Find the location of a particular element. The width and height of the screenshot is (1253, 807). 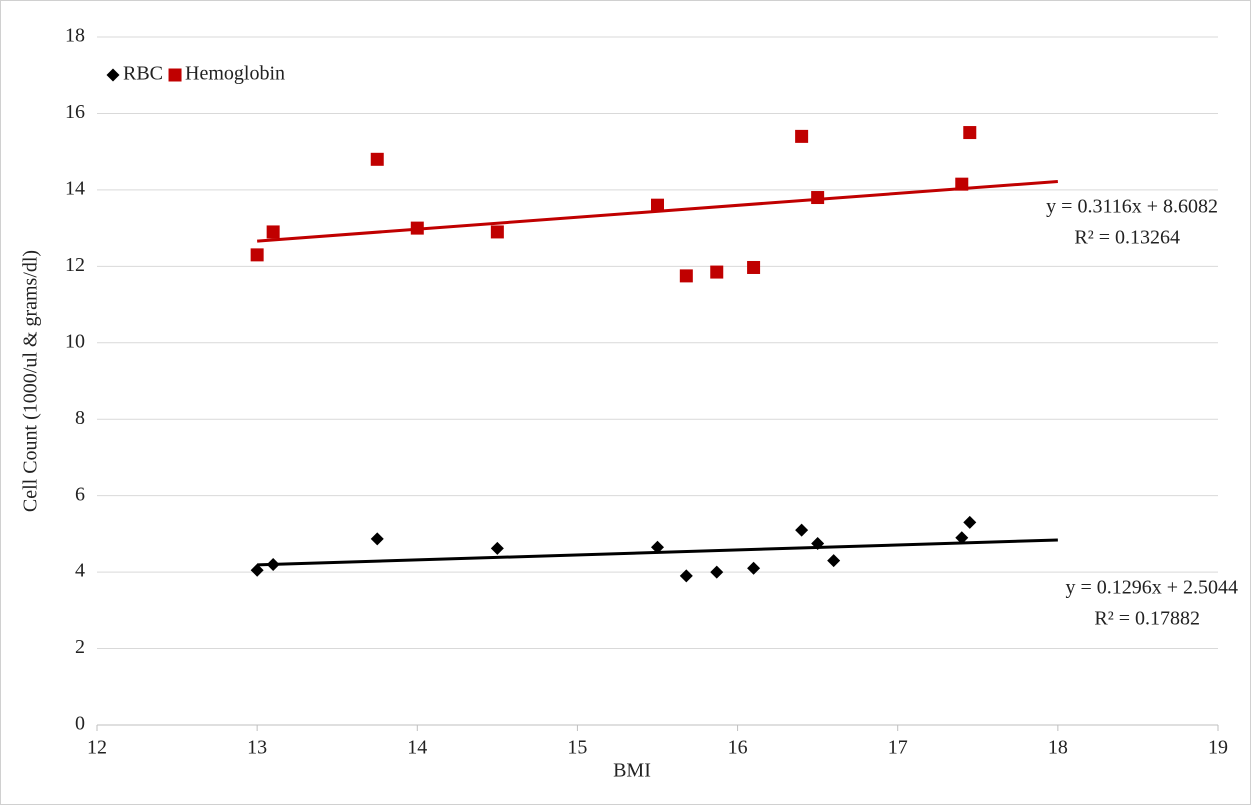

y-tick-label: 18 is located at coordinates (75, 36).